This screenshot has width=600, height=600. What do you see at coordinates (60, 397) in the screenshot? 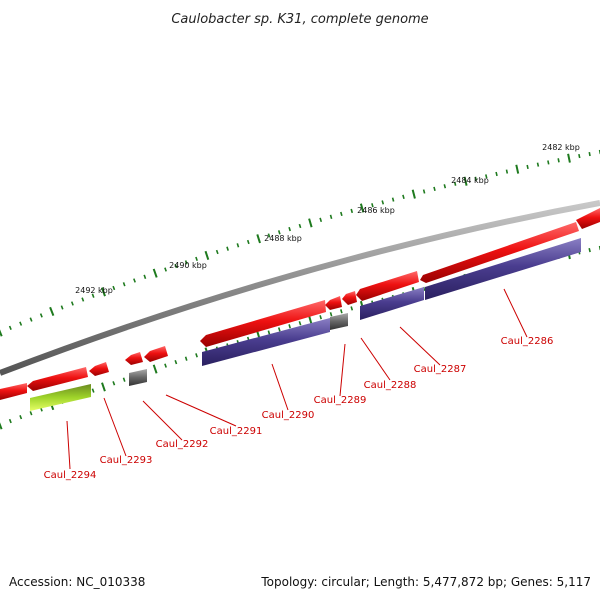
I see `misc-feature` at bounding box center [60, 397].